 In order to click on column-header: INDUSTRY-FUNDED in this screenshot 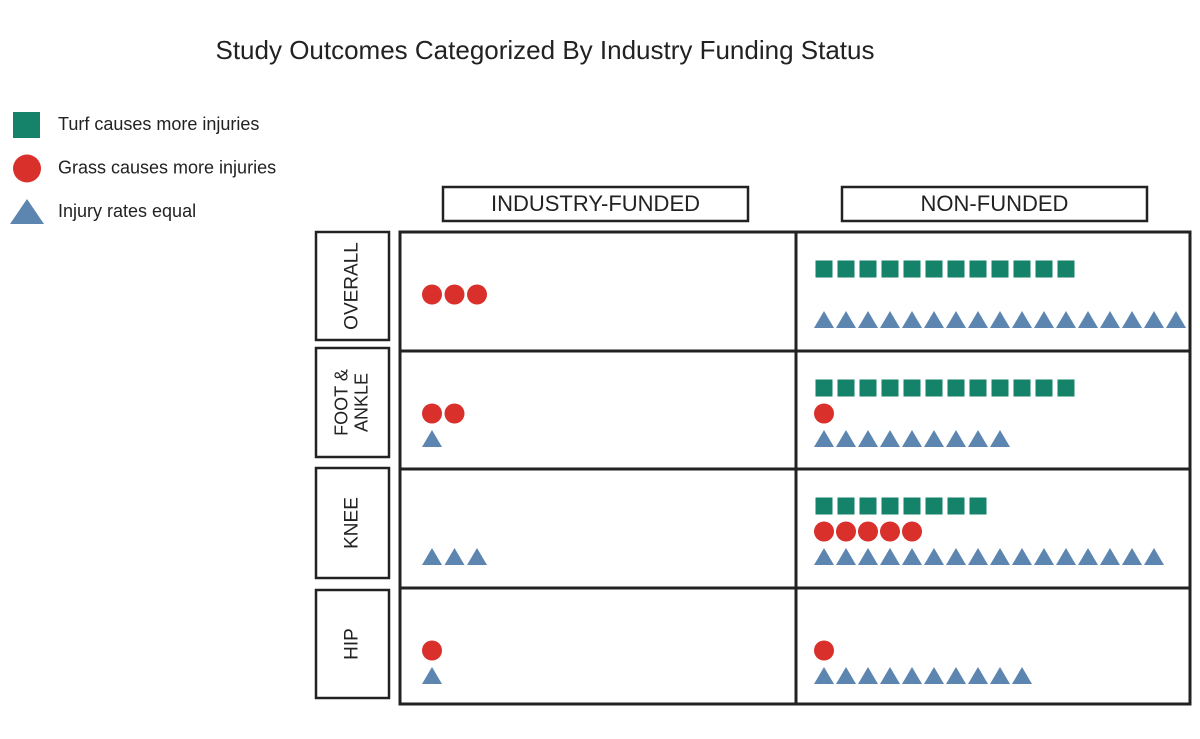, I will do `click(595, 203)`.